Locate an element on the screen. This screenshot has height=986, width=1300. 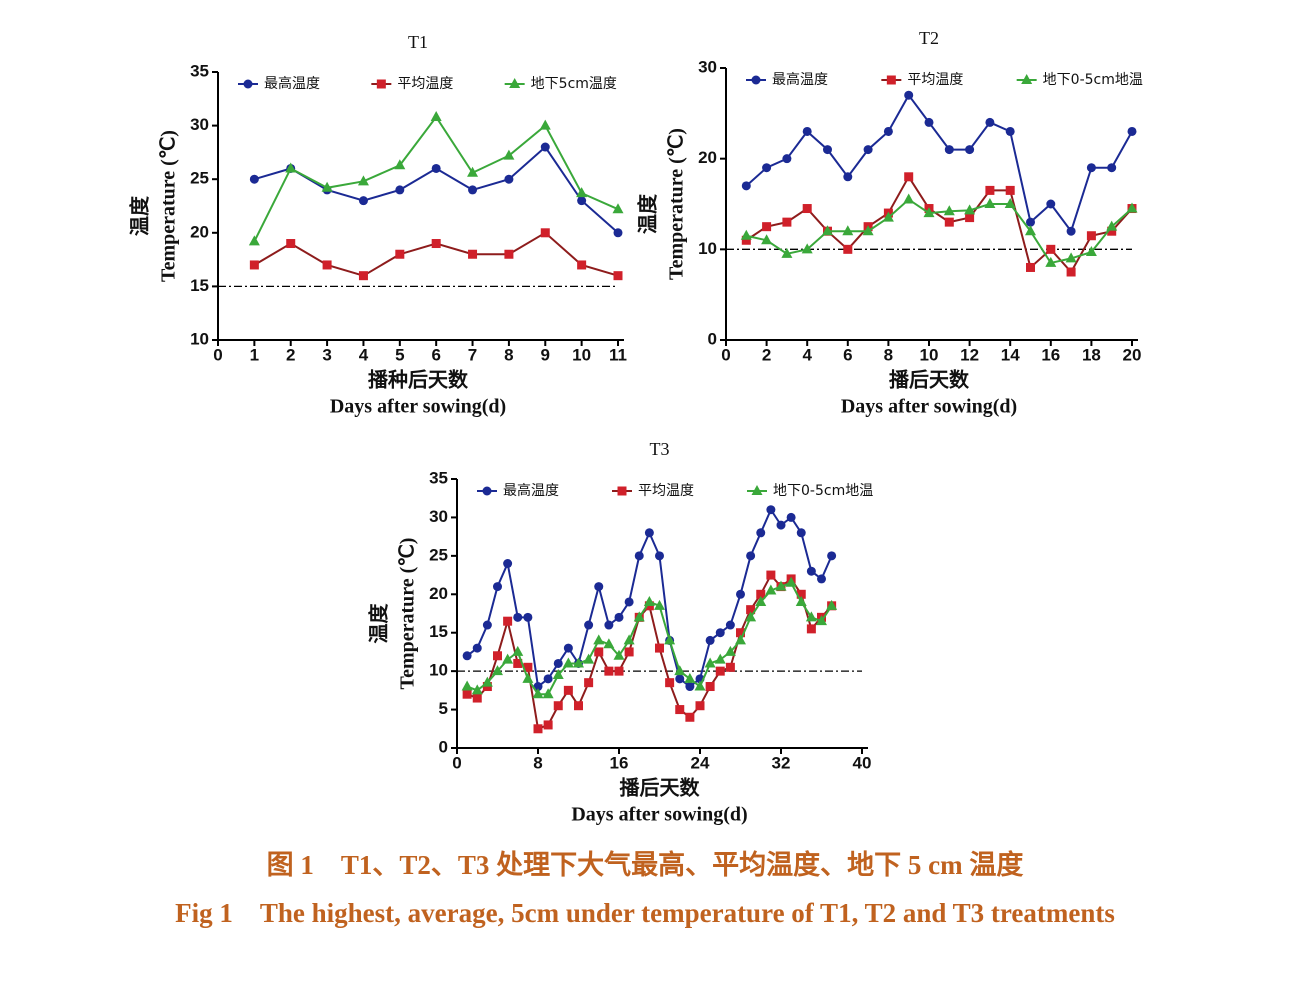
x-label: Days after sowing(d) is located at coordinates (418, 407).